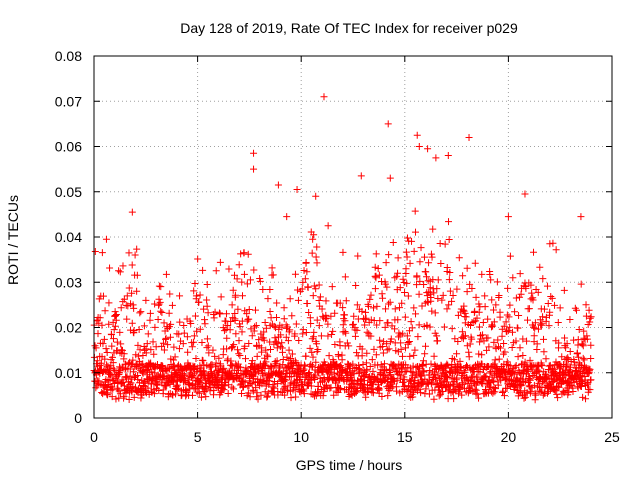  What do you see at coordinates (94, 437) in the screenshot?
I see `x-tick-label: 0` at bounding box center [94, 437].